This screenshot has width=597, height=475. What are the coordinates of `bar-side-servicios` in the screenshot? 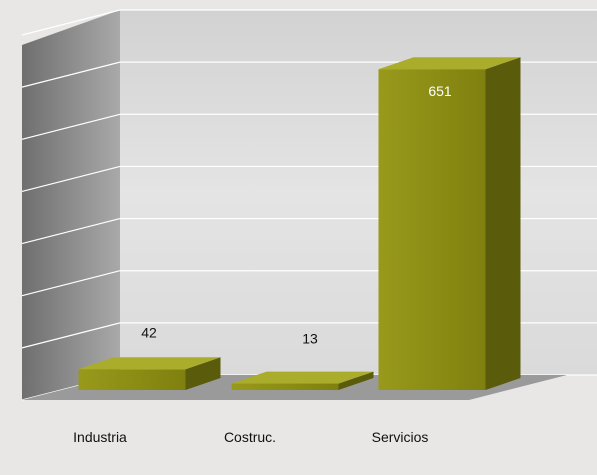 It's located at (503, 223).